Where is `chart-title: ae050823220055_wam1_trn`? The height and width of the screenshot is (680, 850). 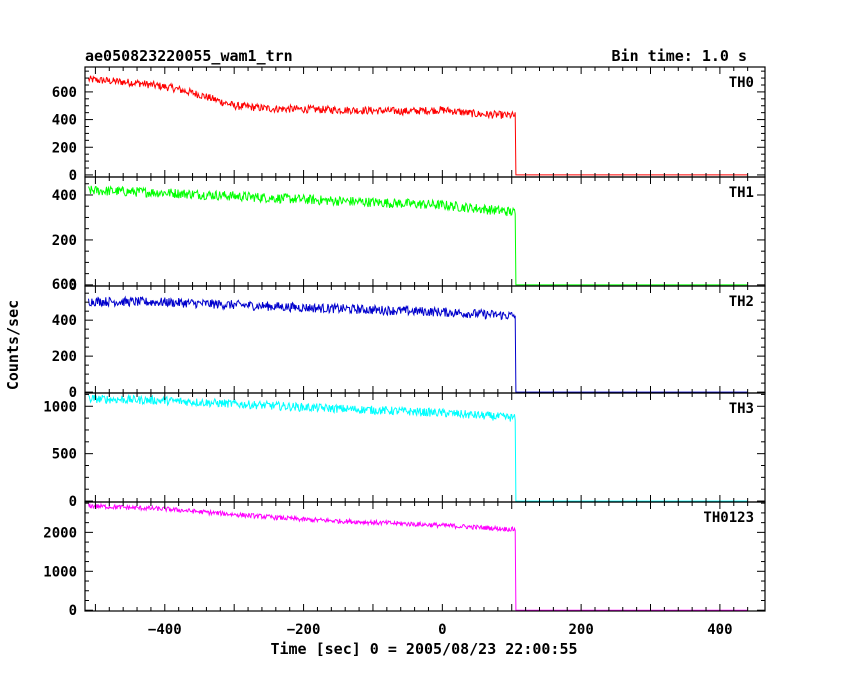 chart-title: ae050823220055_wam1_trn is located at coordinates (189, 56).